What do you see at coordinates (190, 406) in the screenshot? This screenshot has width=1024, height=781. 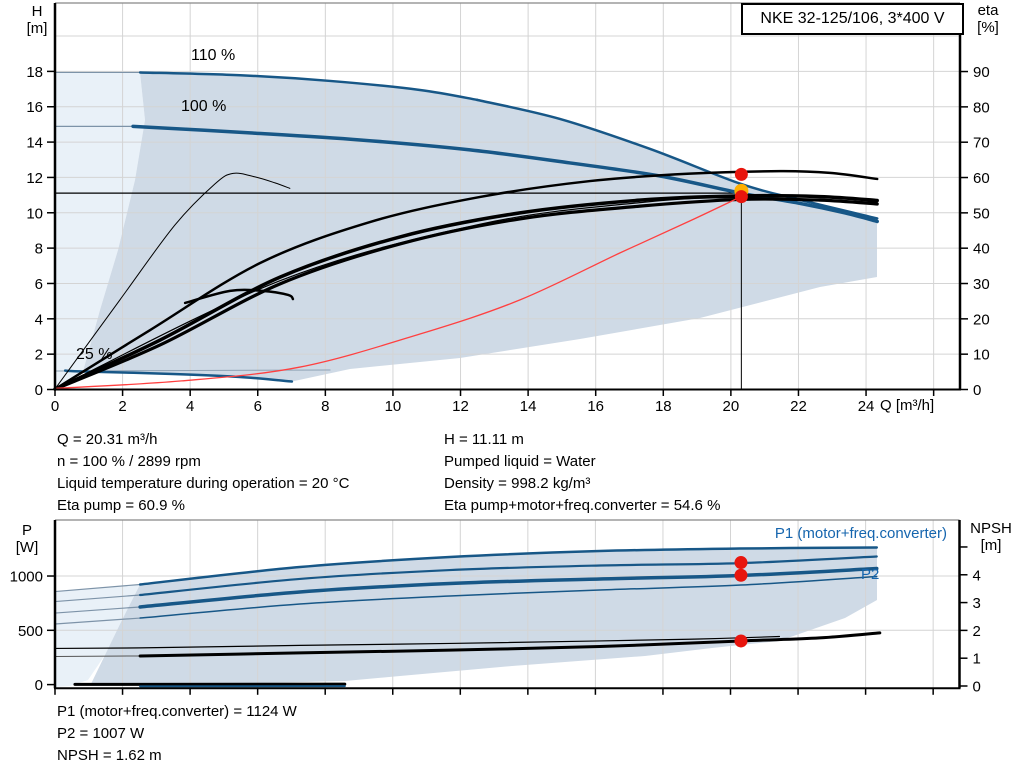 I see `x-tick-label: 4` at bounding box center [190, 406].